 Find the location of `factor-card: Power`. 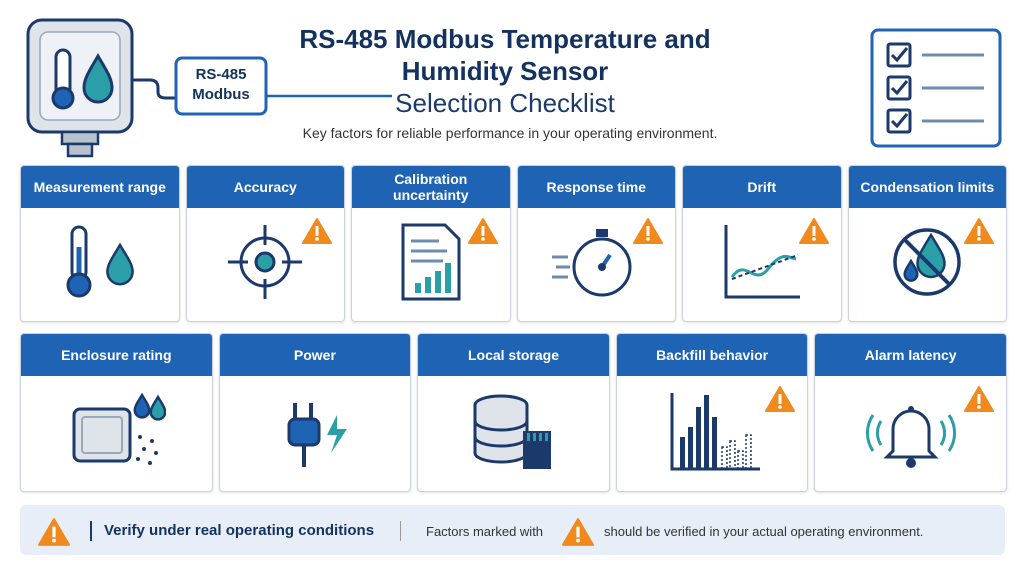

factor-card: Power is located at coordinates (315, 412).